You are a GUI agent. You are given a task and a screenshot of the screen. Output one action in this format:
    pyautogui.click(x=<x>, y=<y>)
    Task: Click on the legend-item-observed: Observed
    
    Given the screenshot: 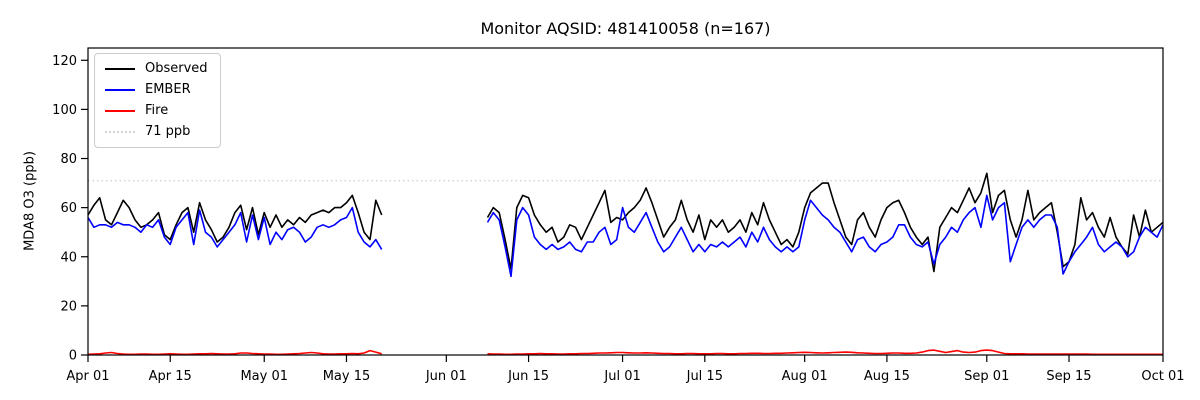 What is the action you would take?
    pyautogui.click(x=156, y=69)
    